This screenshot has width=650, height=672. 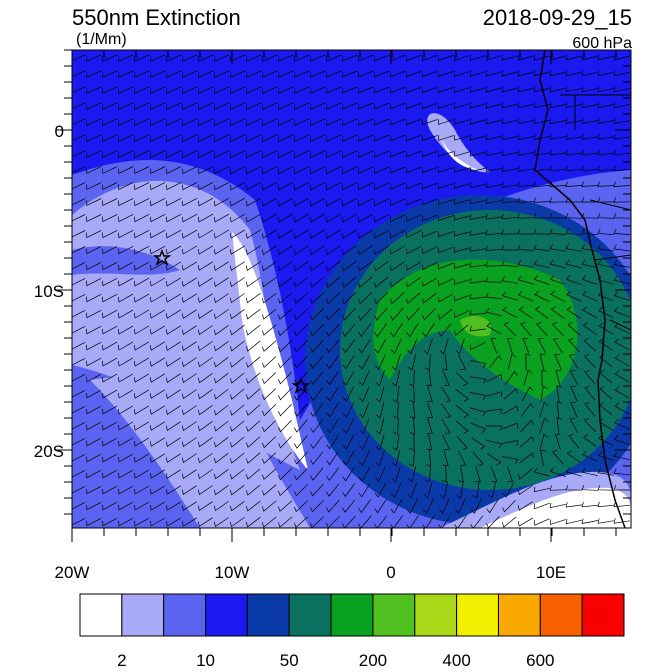 What do you see at coordinates (232, 572) in the screenshot?
I see `x-tick-label: 10W` at bounding box center [232, 572].